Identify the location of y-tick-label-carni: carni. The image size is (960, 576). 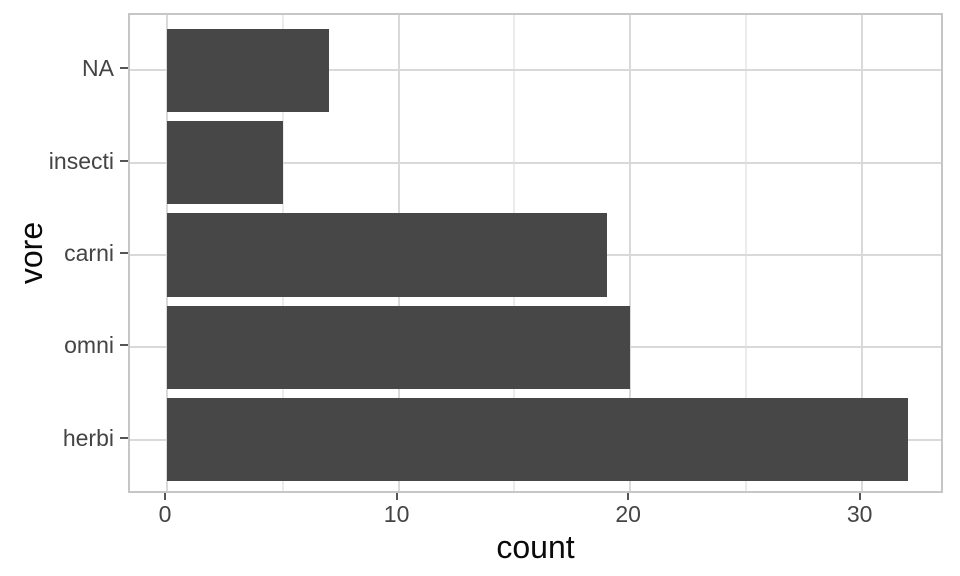
(89, 253).